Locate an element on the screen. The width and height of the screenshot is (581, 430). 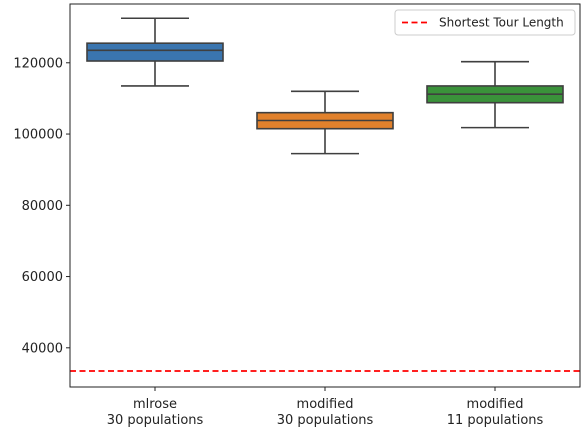
y-tick-label: 100000 is located at coordinates (38, 135).